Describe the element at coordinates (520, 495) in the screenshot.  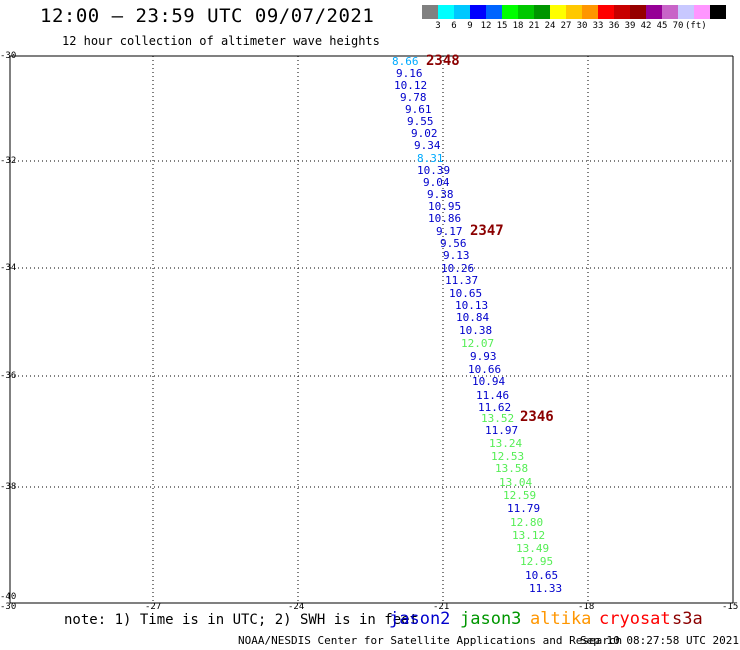
I see `wave-height-value: 12.59` at that location.